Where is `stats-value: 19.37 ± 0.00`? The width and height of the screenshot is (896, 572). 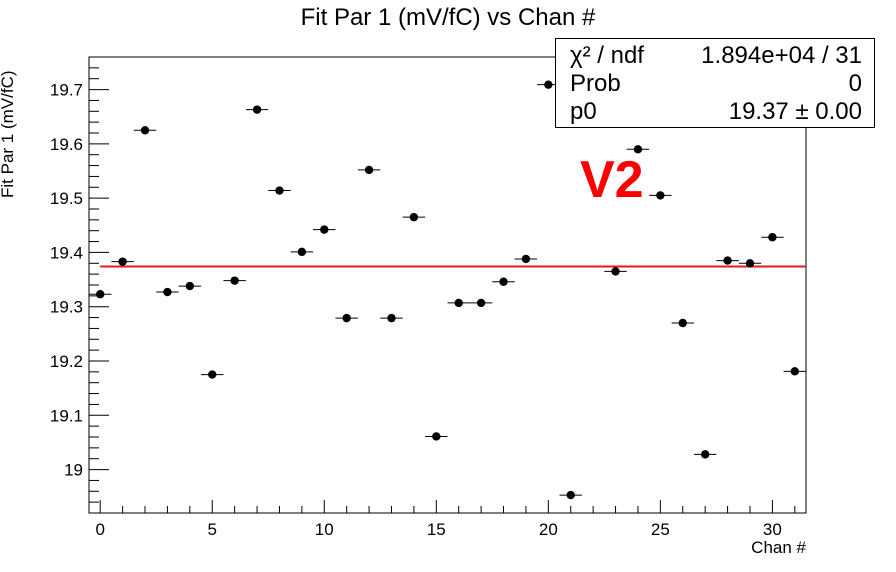 stats-value: 19.37 ± 0.00 is located at coordinates (795, 111).